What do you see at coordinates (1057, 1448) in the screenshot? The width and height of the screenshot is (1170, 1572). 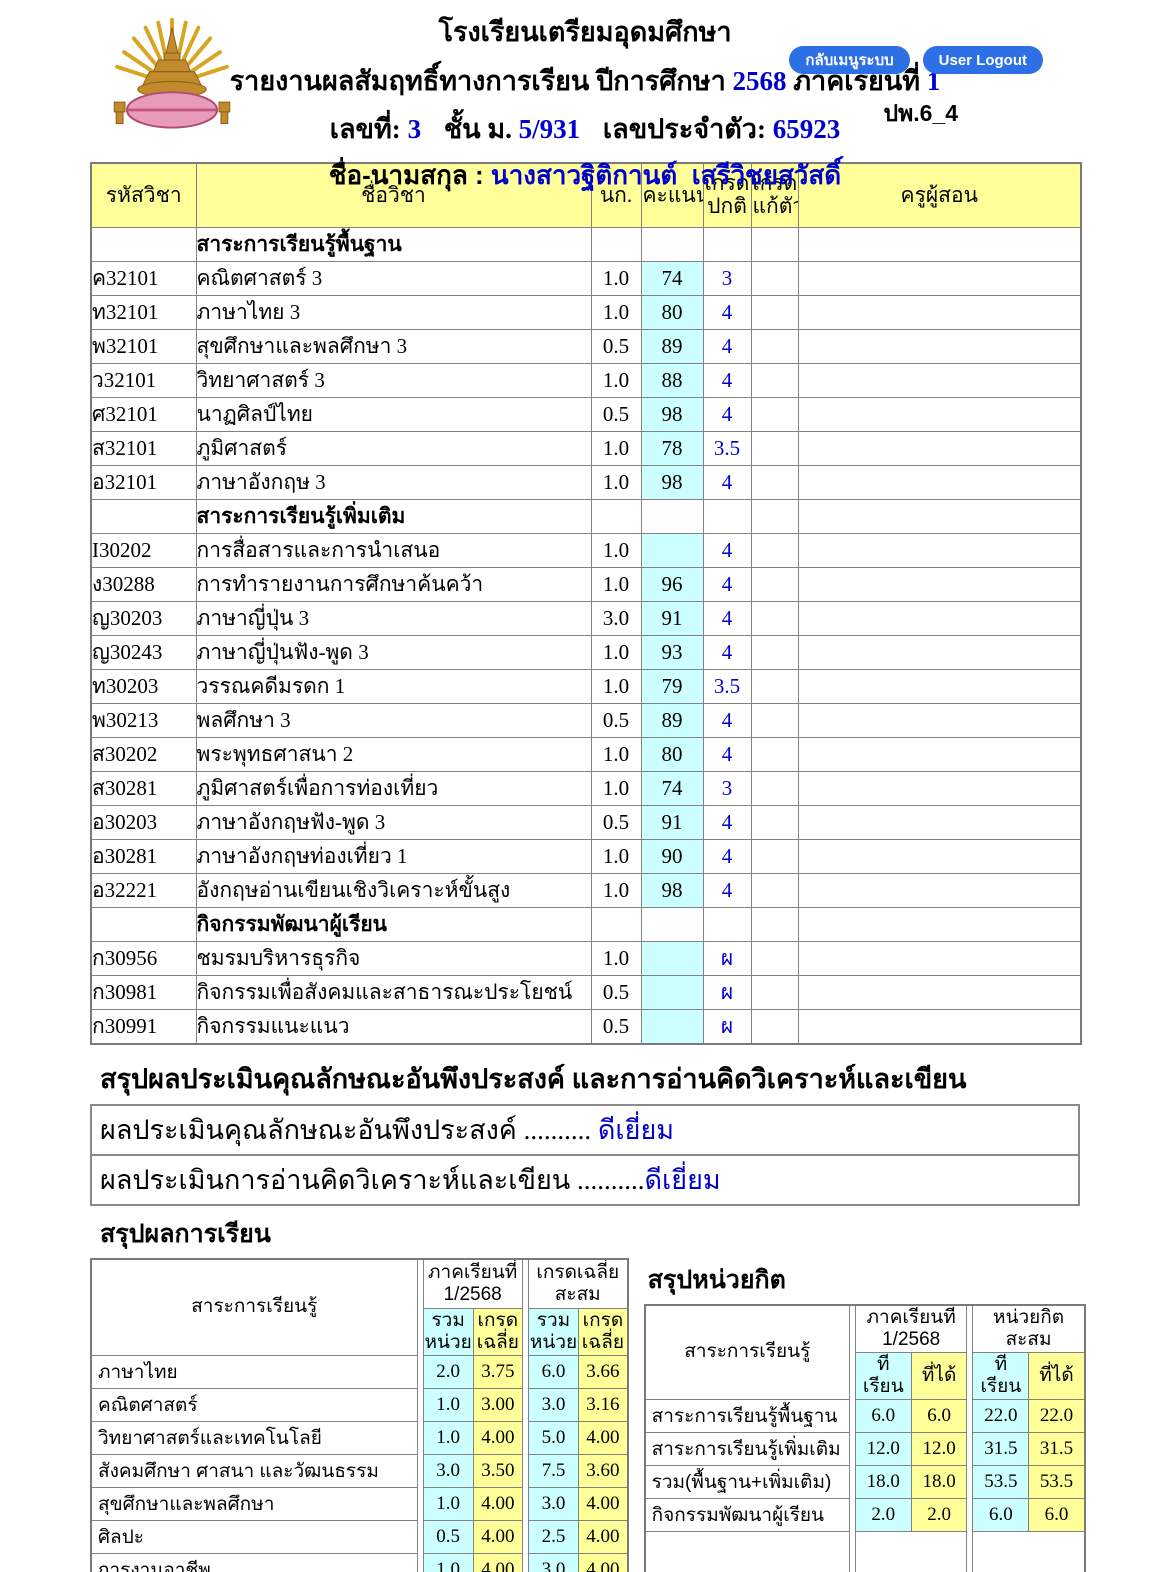 I see `credits-earned-cumulative: 31.5` at bounding box center [1057, 1448].